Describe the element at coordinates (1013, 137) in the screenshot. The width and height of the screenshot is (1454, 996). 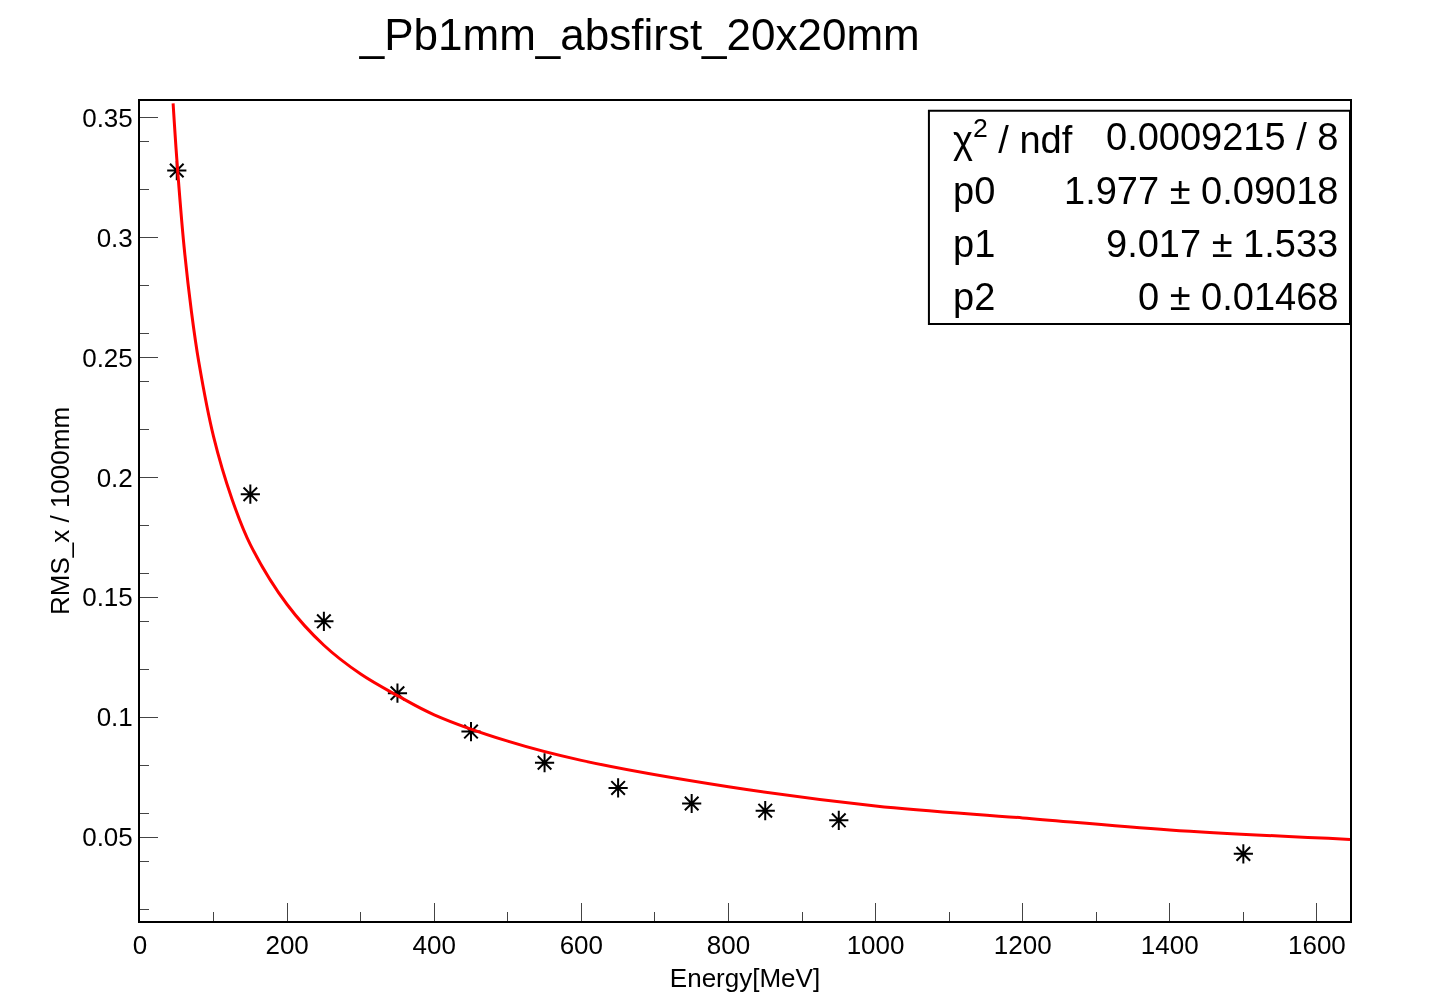
I see `annotation: χ$^{2}$ / ndf` at that location.